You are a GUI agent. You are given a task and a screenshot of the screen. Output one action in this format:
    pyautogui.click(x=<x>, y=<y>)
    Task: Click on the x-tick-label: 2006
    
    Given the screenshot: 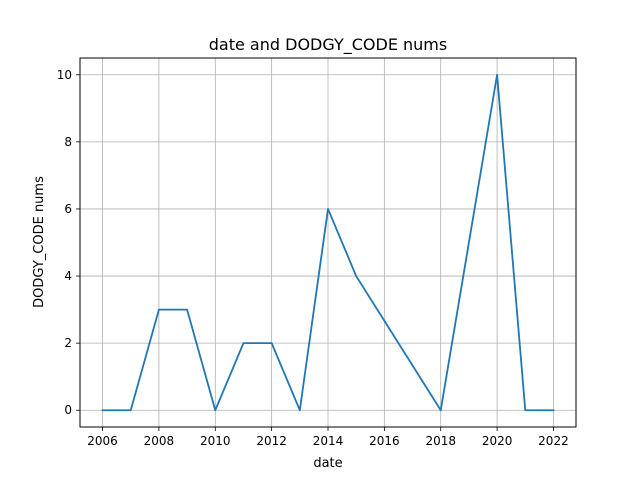 What is the action you would take?
    pyautogui.click(x=102, y=441)
    